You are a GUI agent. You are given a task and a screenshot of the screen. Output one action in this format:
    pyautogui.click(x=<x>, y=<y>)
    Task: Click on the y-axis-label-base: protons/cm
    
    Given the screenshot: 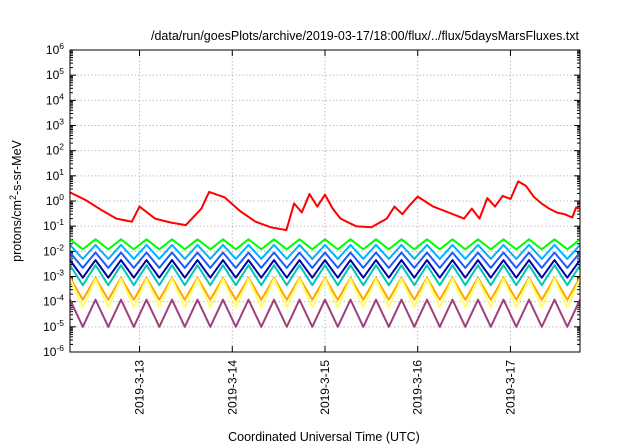 What is the action you would take?
    pyautogui.click(x=17, y=231)
    